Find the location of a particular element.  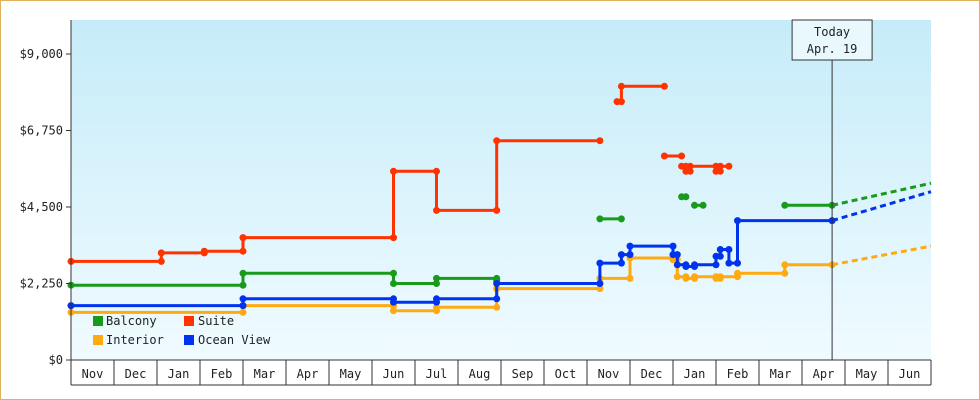

y-tick-label: $4,500 is located at coordinates (41, 207).